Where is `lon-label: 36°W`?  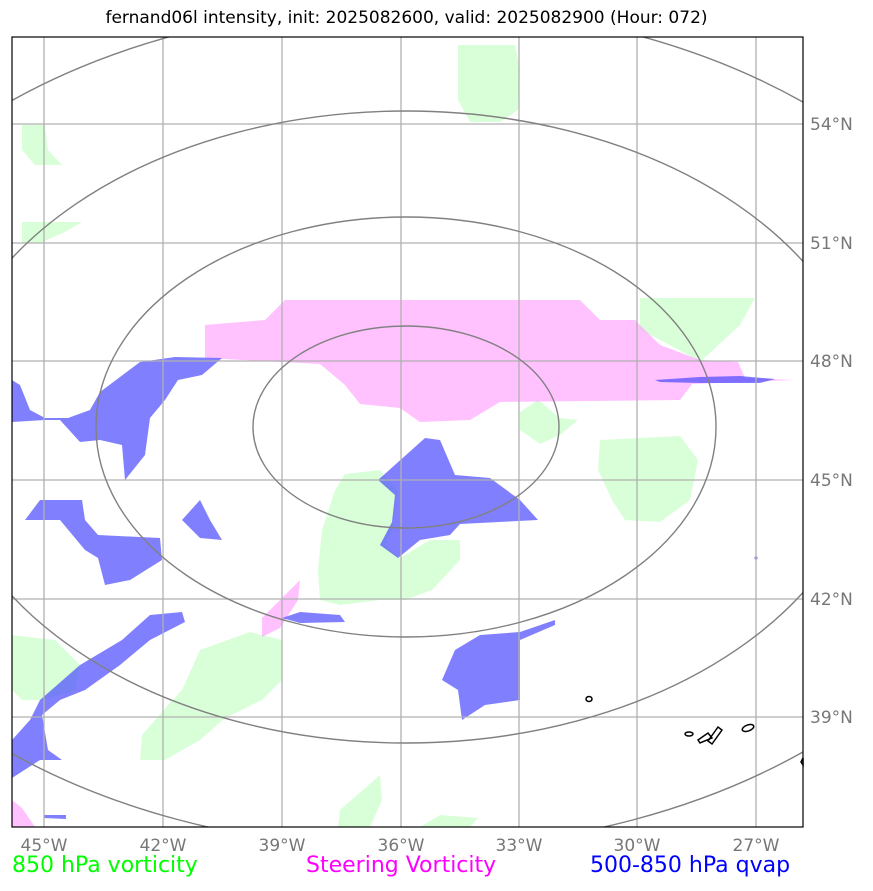
lon-label: 36°W is located at coordinates (401, 846).